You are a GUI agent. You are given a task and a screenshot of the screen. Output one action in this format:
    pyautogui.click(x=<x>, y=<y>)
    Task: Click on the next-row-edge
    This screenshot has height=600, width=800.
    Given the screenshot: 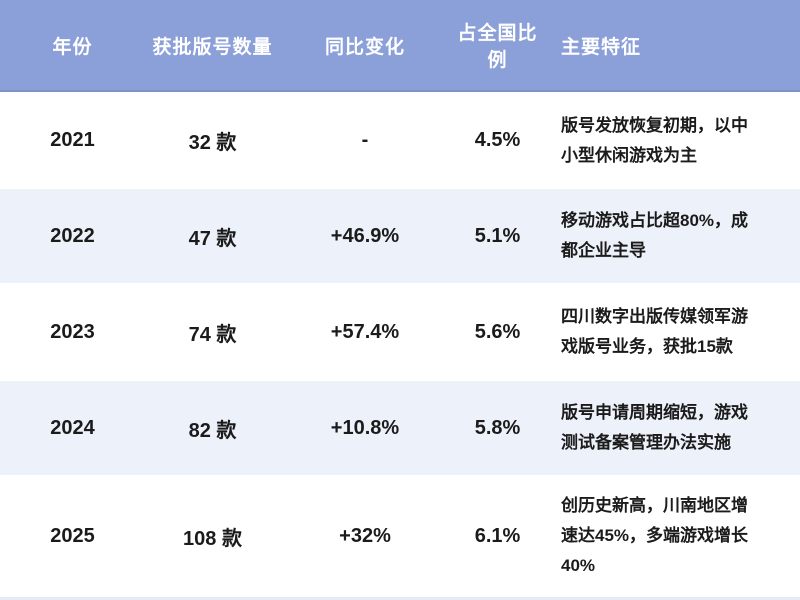 What is the action you would take?
    pyautogui.click(x=400, y=598)
    